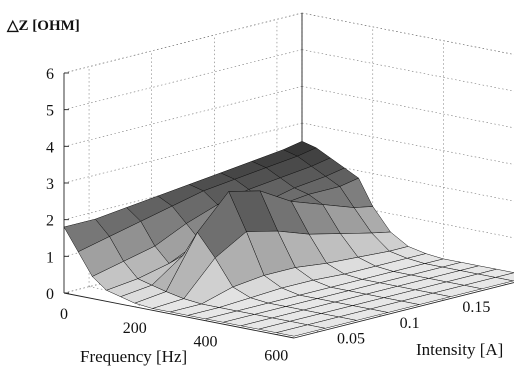 This screenshot has height=376, width=514. I want to click on tick-label: 4, so click(50, 147).